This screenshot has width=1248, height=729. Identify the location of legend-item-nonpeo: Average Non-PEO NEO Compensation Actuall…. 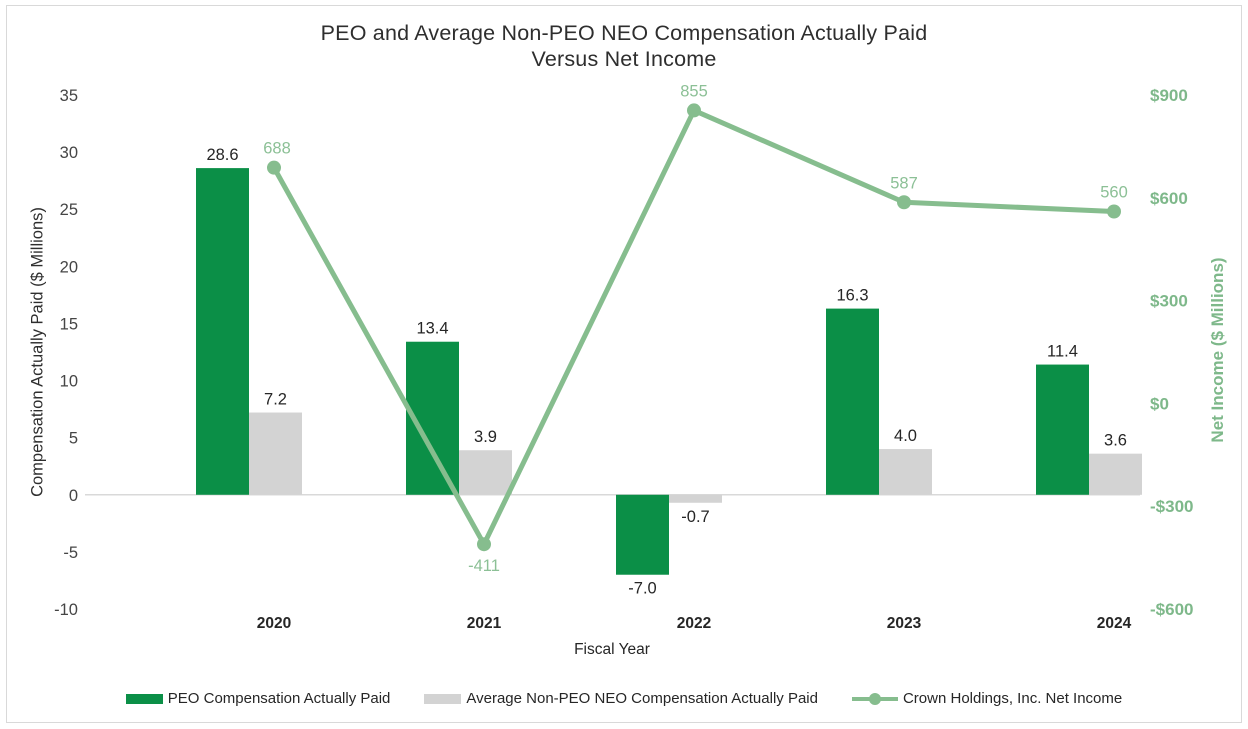
(621, 698).